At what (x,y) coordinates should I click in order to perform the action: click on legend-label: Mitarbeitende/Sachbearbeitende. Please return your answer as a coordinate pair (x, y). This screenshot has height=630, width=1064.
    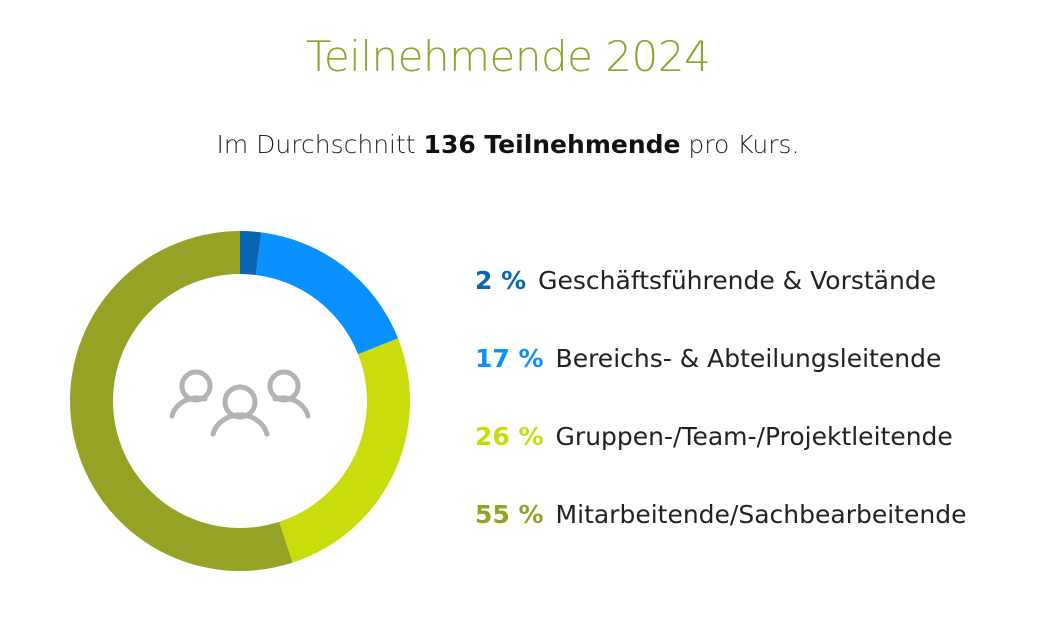
    Looking at the image, I should click on (761, 514).